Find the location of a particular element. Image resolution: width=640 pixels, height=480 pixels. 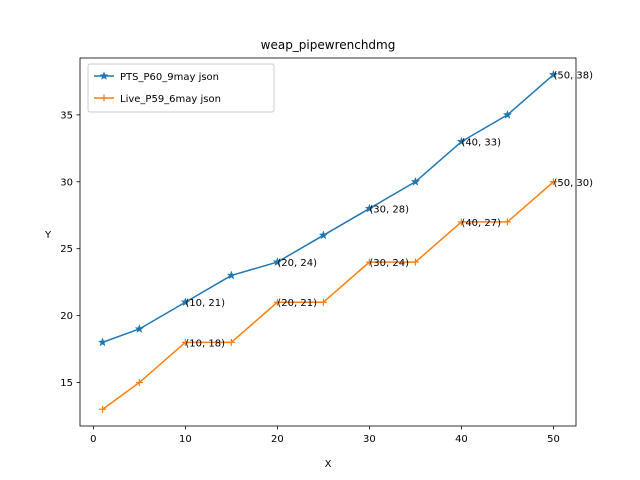

y-axis-label: Y is located at coordinates (48, 235).